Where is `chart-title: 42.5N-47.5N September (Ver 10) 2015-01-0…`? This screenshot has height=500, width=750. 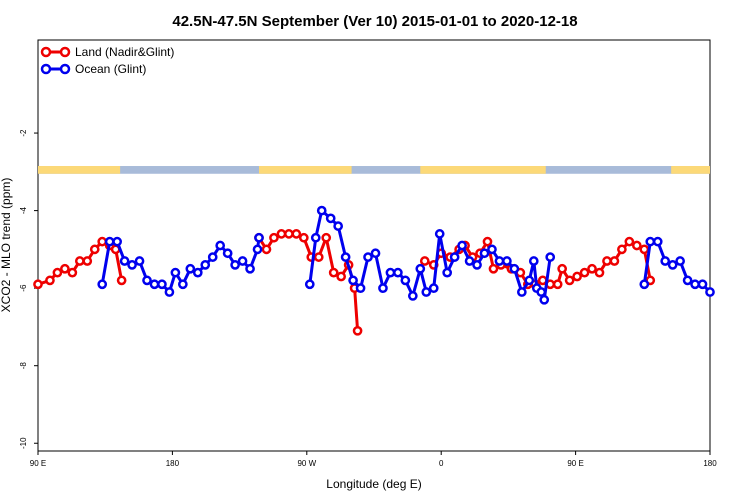 chart-title: 42.5N-47.5N September (Ver 10) 2015-01-0… is located at coordinates (374, 21).